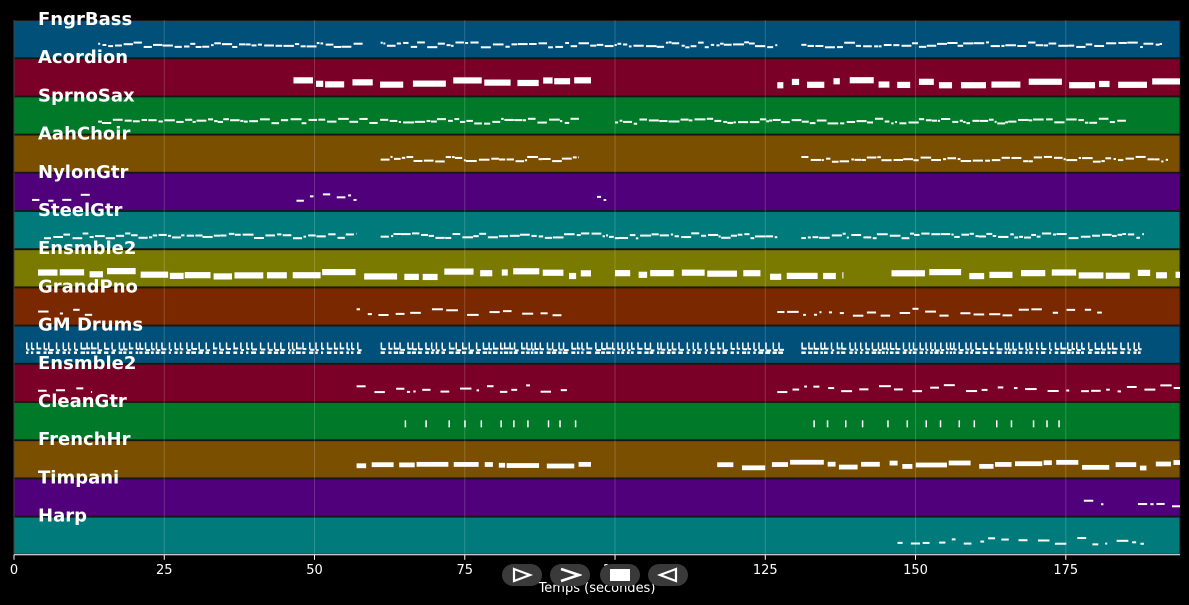  Describe the element at coordinates (620, 575) in the screenshot. I see `stop-button` at that location.